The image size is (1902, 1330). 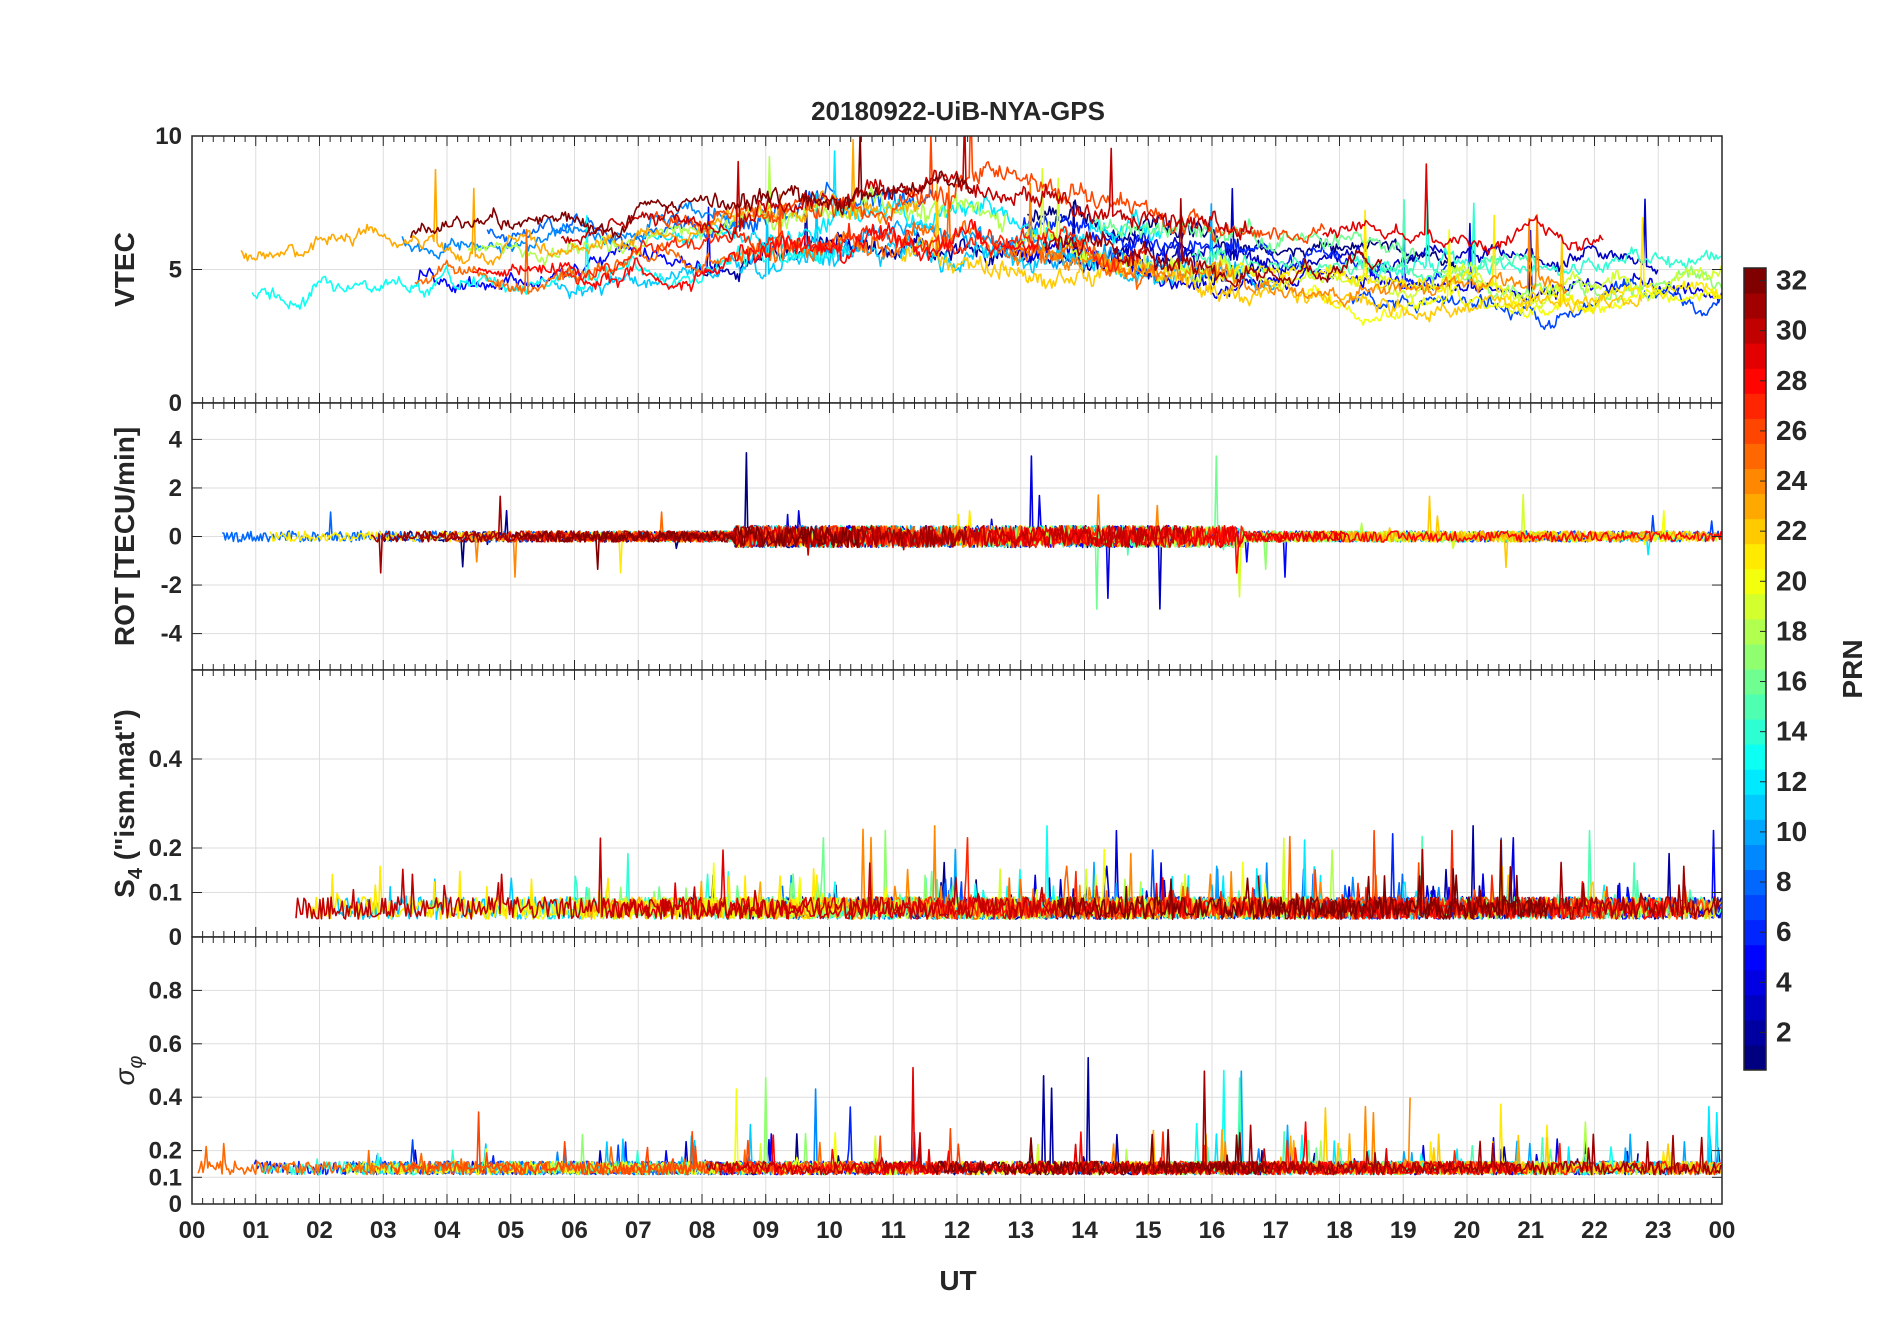 I want to click on y-axis-label-main: VTEC, so click(x=124, y=269).